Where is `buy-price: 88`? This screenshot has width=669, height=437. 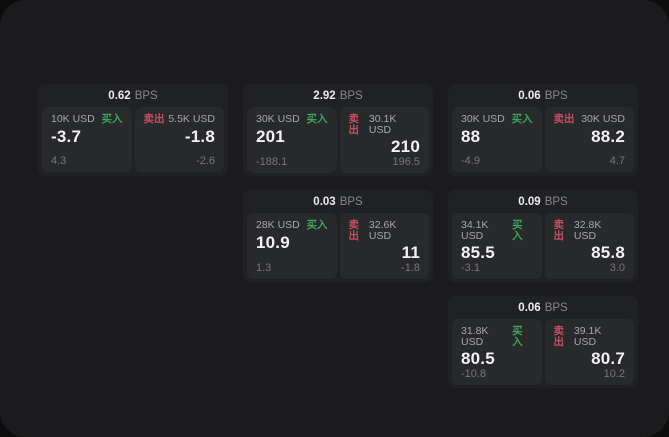
buy-price: 88 is located at coordinates (471, 136).